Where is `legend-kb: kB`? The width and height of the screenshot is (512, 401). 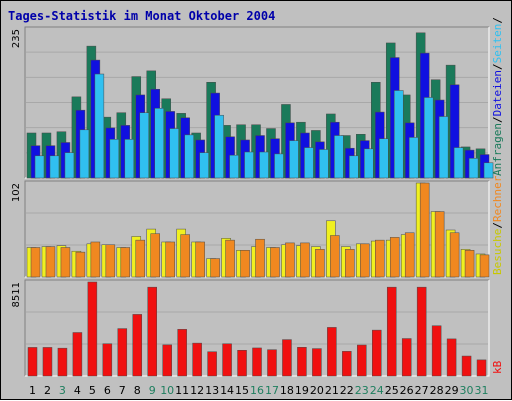 legend-kb: kB is located at coordinates (497, 367).